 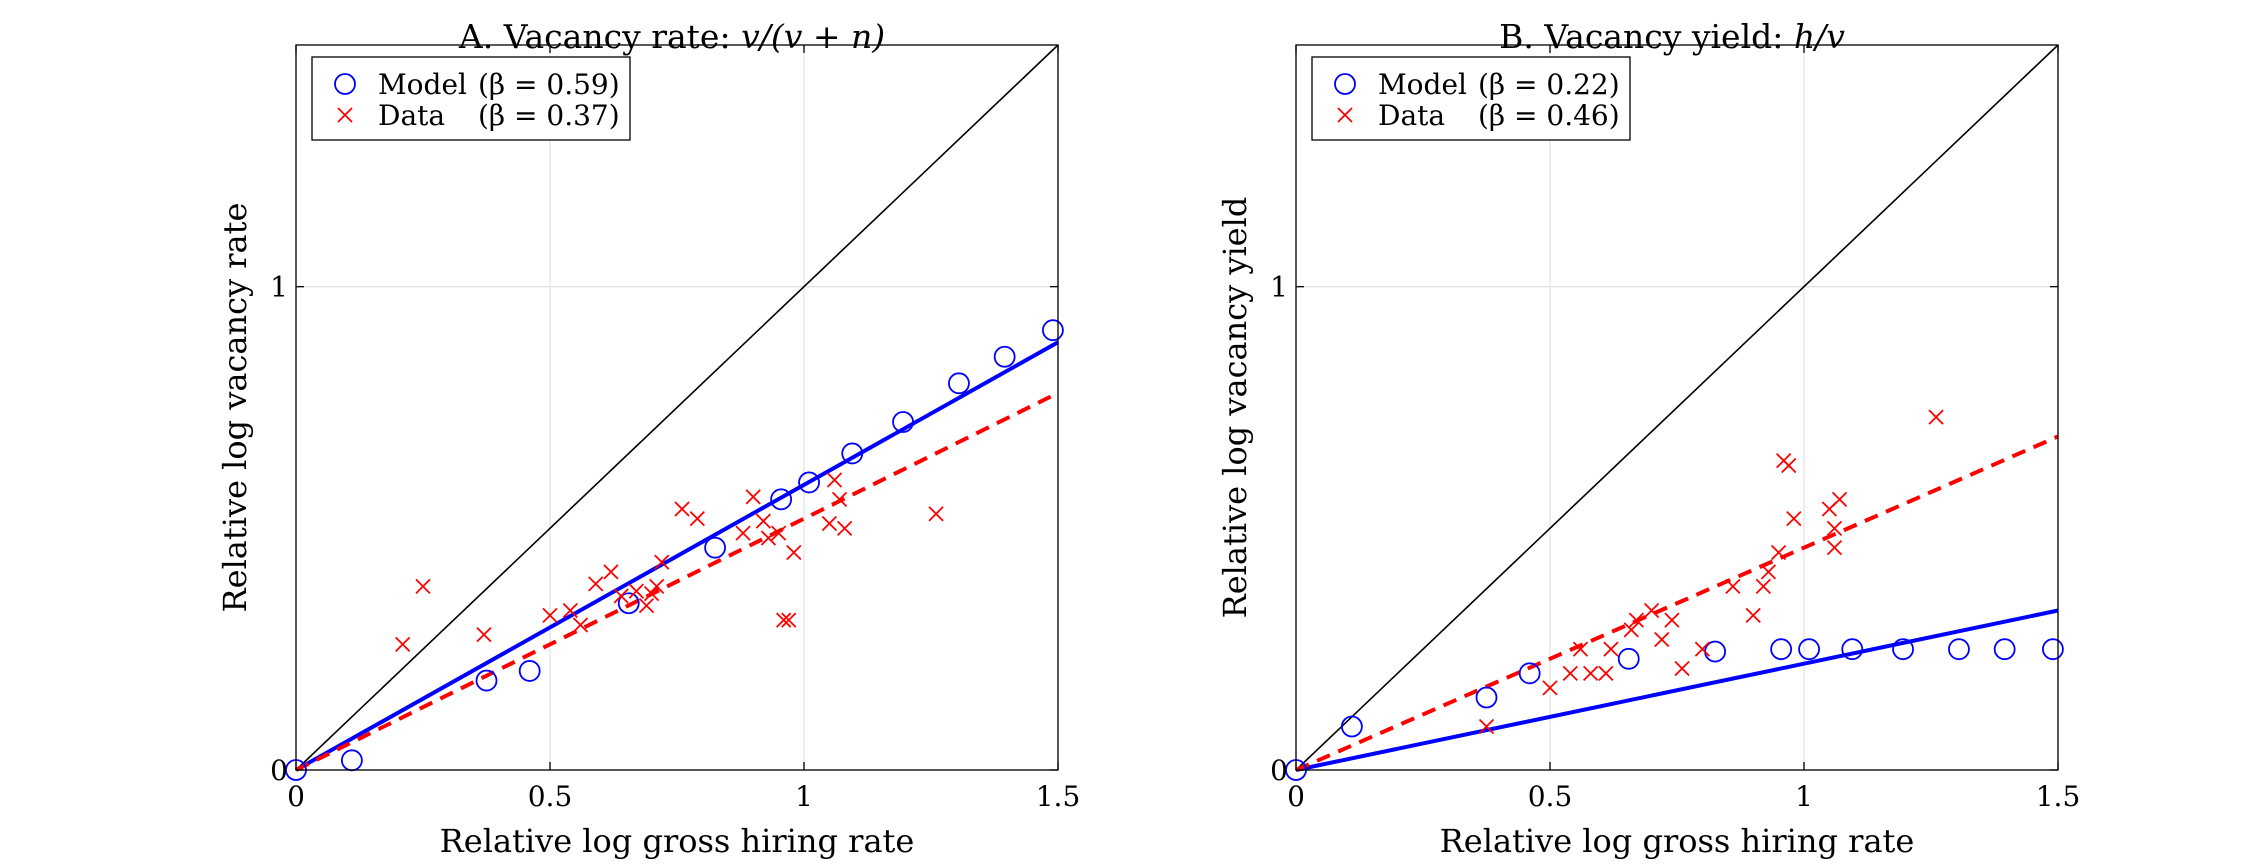 I want to click on legend-model-label: Model, so click(x=1422, y=84).